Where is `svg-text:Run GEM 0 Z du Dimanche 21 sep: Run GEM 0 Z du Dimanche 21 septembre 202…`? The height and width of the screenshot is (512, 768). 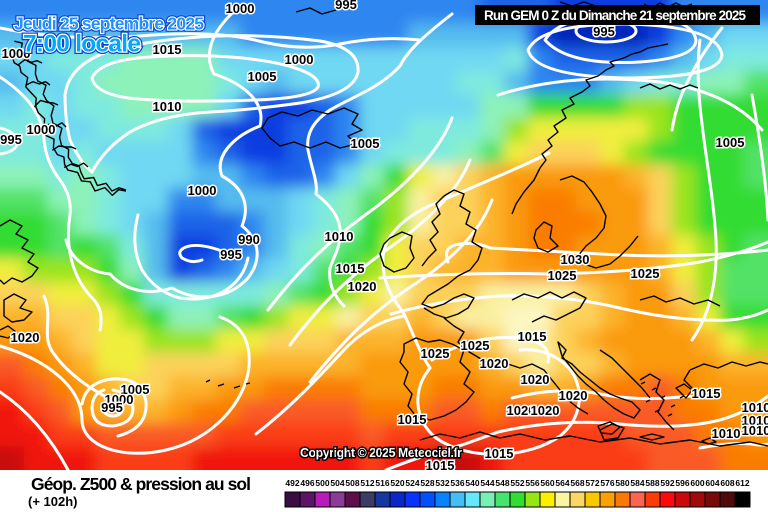 svg-text:Run GEM 0 Z du Dimanche 21 sep: Run GEM 0 Z du Dimanche 21 septembre 202… is located at coordinates (615, 15).